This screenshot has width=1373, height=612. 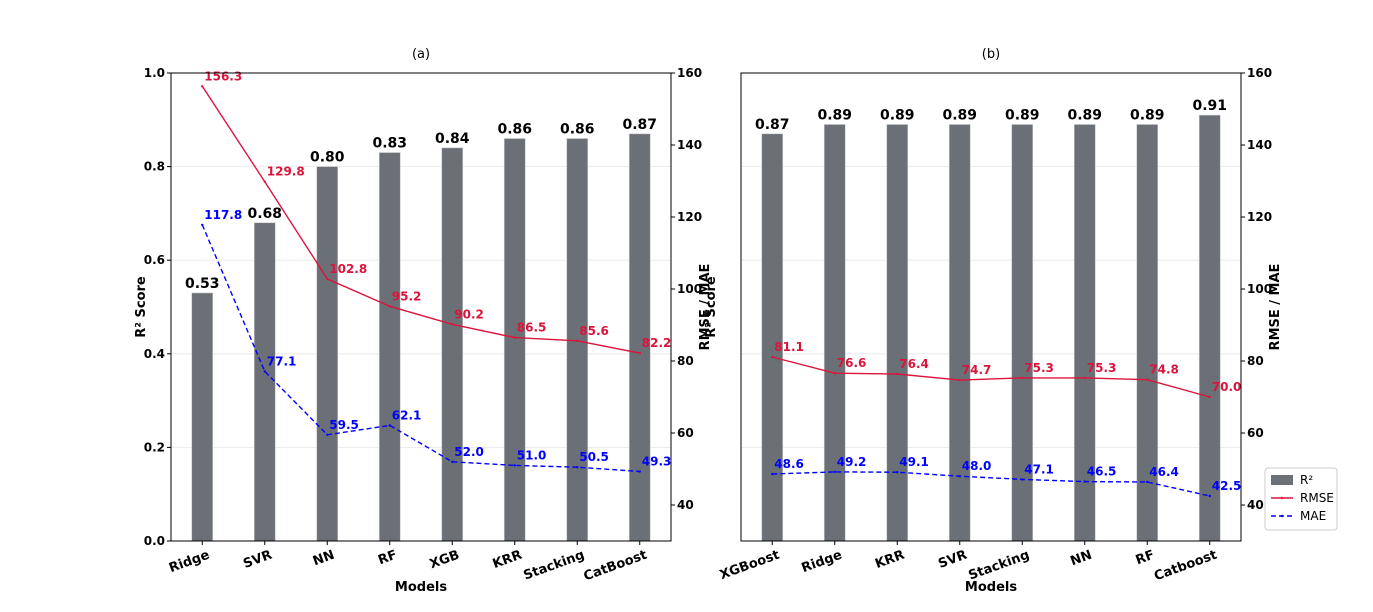 I want to click on mae-value-label: 59.5, so click(x=344, y=425).